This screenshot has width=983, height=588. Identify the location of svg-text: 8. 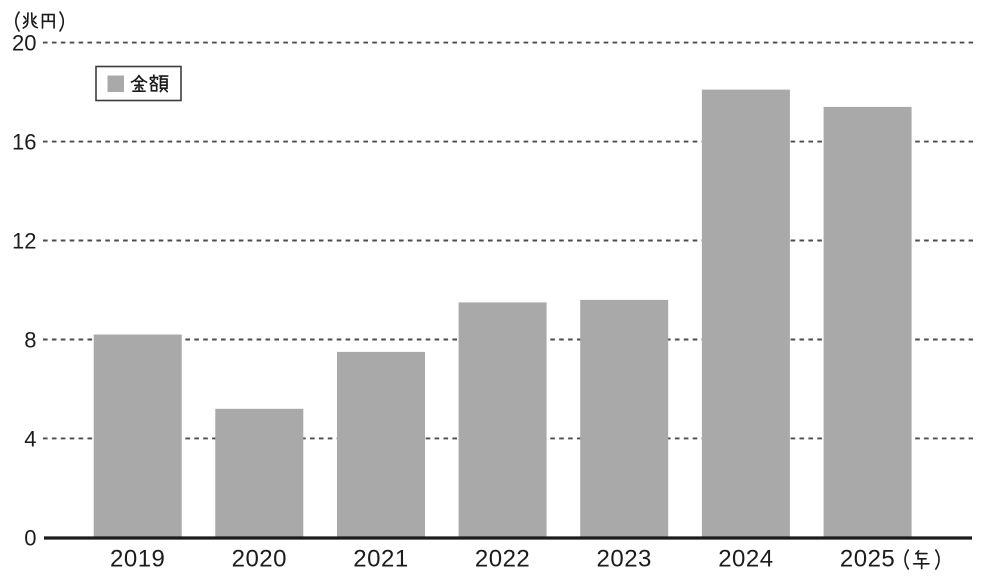
(30, 339).